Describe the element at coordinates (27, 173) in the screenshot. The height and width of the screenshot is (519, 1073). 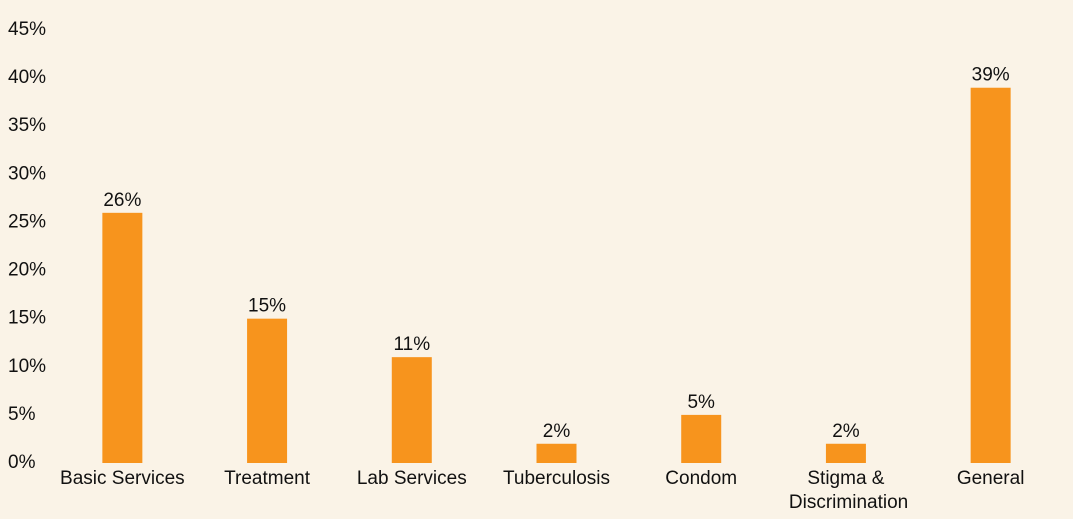
I see `y-tick-label: 30%` at that location.